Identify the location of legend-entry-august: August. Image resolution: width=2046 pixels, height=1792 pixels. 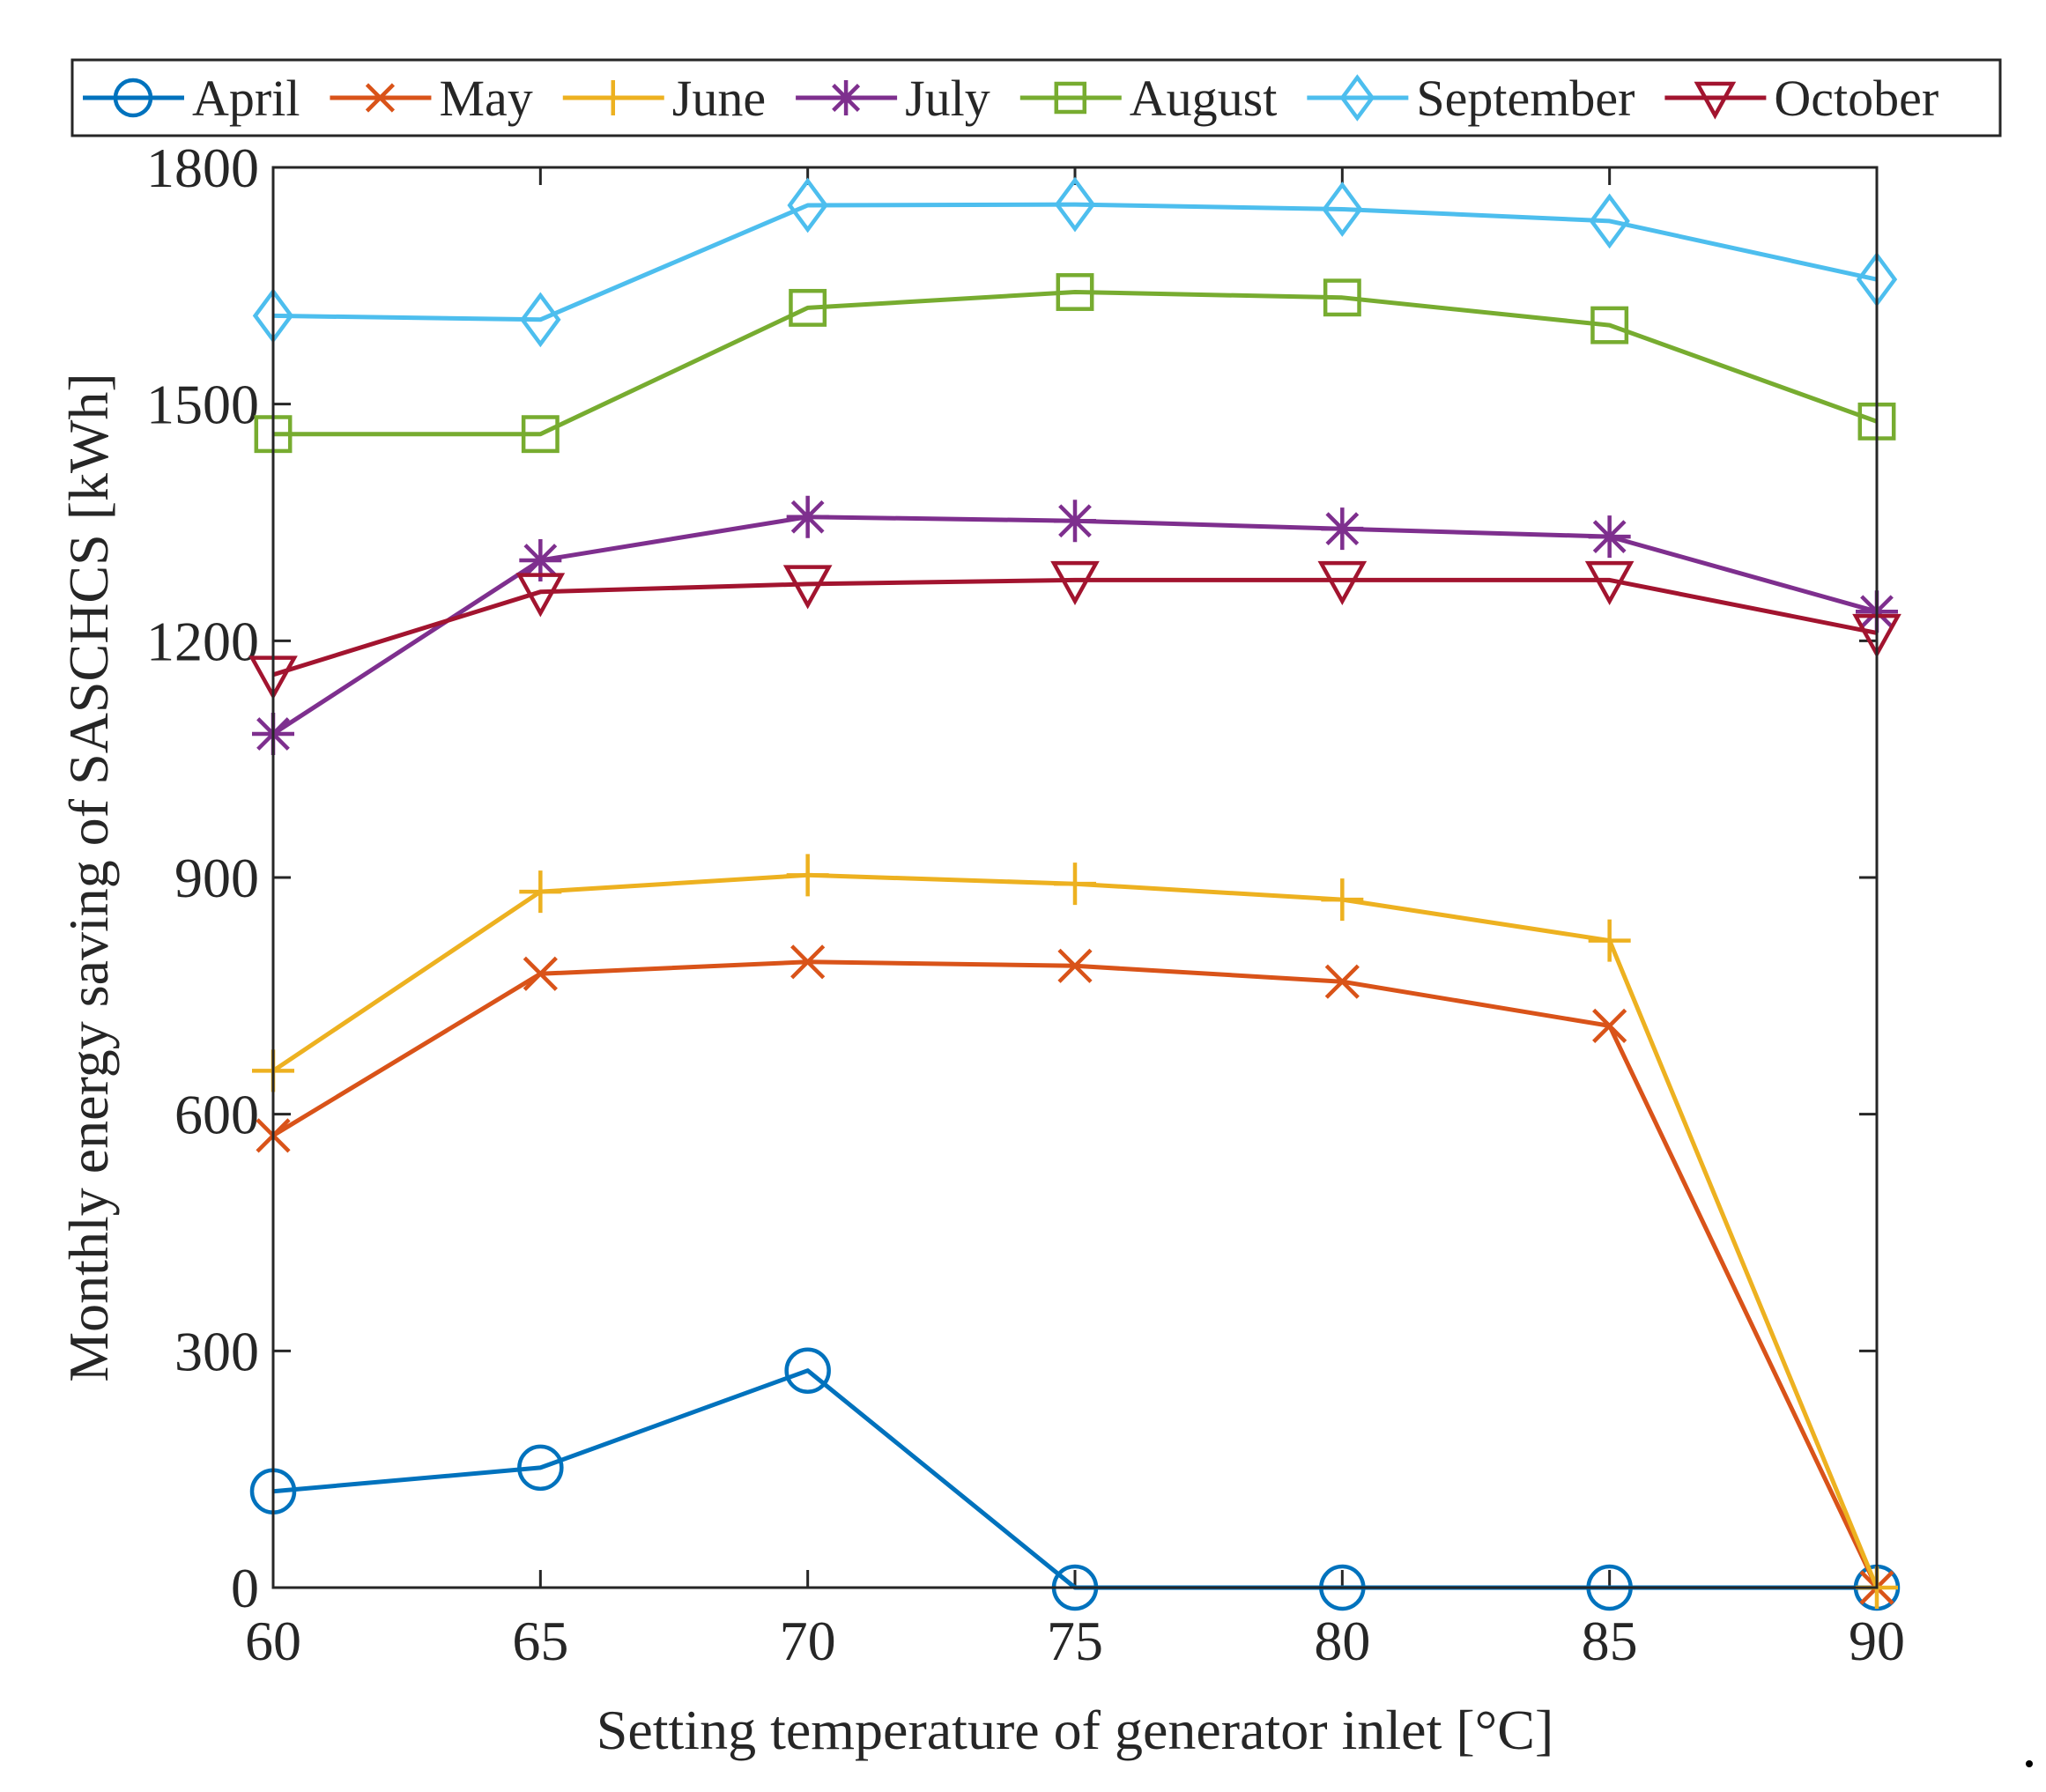
(1149, 98).